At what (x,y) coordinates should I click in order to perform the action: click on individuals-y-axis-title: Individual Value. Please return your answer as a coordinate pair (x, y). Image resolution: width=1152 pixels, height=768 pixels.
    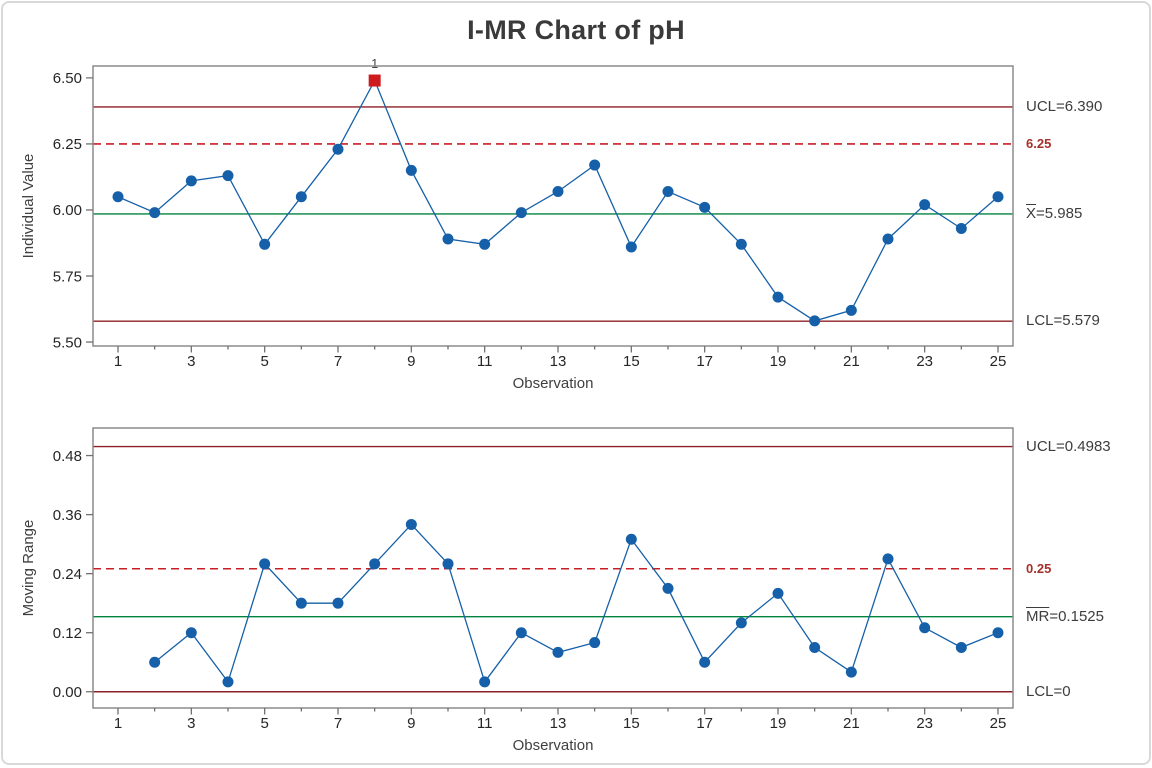
    Looking at the image, I should click on (28, 206).